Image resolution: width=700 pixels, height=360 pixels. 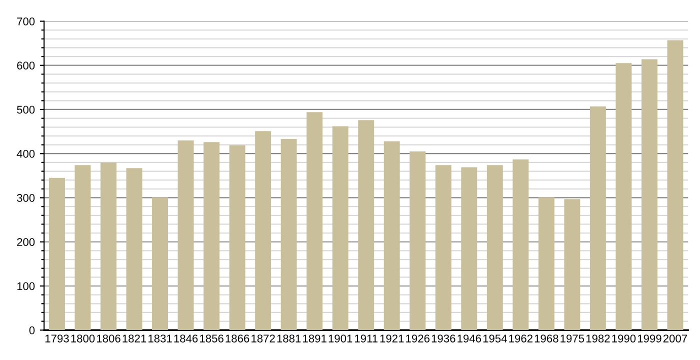 What do you see at coordinates (546, 338) in the screenshot?
I see `x-tick-label: 1968` at bounding box center [546, 338].